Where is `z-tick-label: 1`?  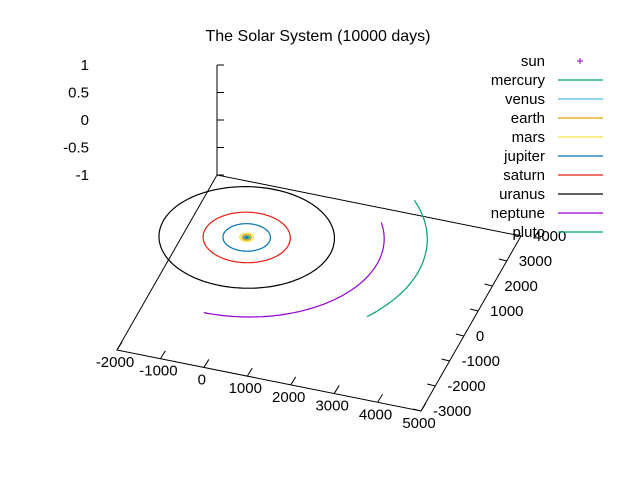
z-tick-label: 1 is located at coordinates (85, 65).